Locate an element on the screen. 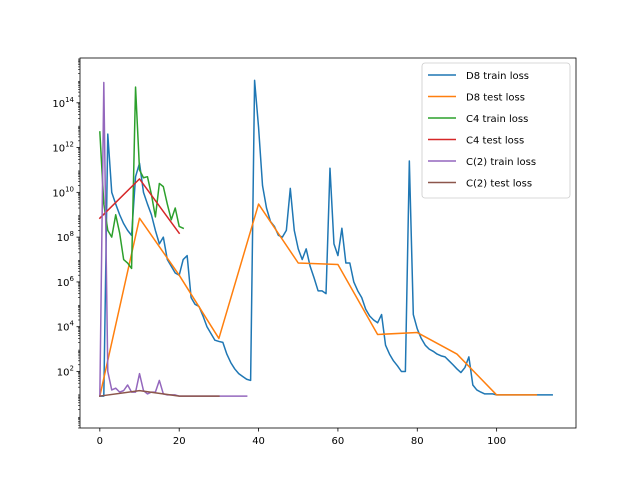  y-tick-label-3: 10⁸ is located at coordinates (65, 237).